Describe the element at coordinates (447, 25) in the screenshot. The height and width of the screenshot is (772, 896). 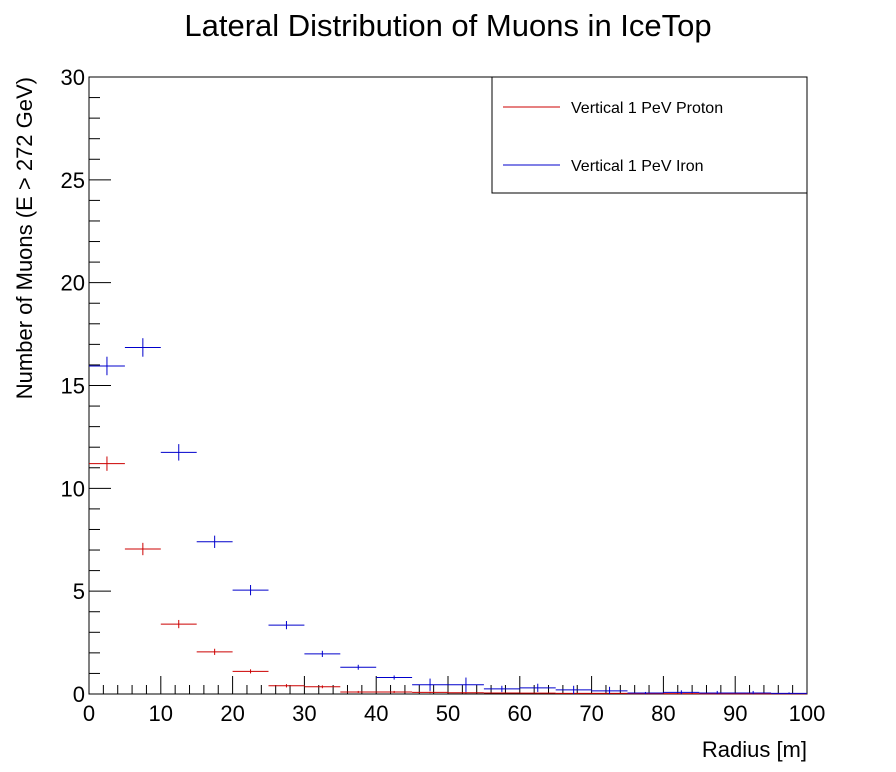
I see `chart-title: Lateral Distribution of Muons in IceTop` at that location.